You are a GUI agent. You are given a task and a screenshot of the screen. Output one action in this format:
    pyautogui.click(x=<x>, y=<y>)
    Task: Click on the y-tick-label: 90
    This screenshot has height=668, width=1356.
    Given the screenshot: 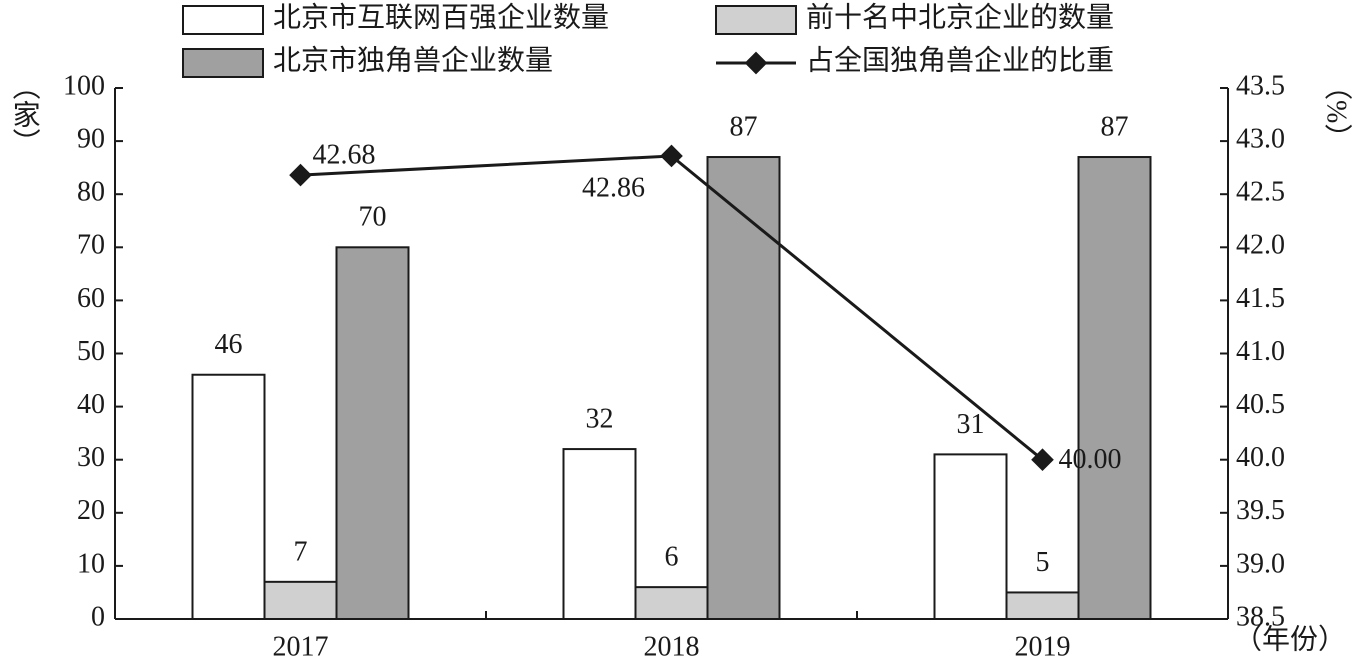 What is the action you would take?
    pyautogui.click(x=91, y=139)
    